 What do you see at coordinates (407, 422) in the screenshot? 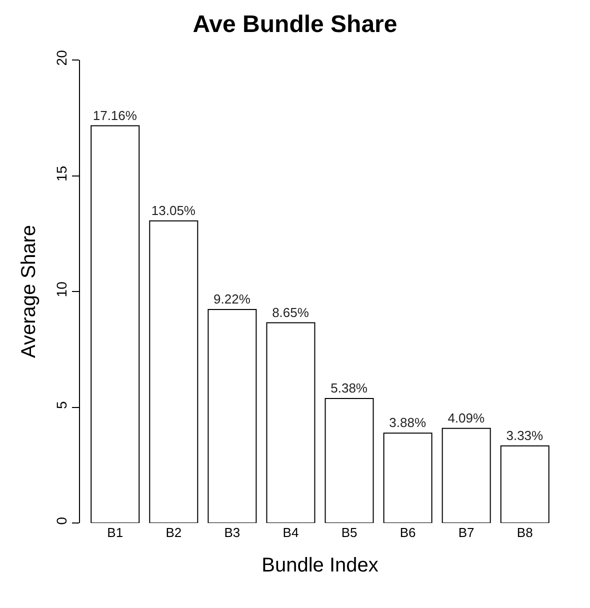
I see `data-label: 3.88%` at bounding box center [407, 422].